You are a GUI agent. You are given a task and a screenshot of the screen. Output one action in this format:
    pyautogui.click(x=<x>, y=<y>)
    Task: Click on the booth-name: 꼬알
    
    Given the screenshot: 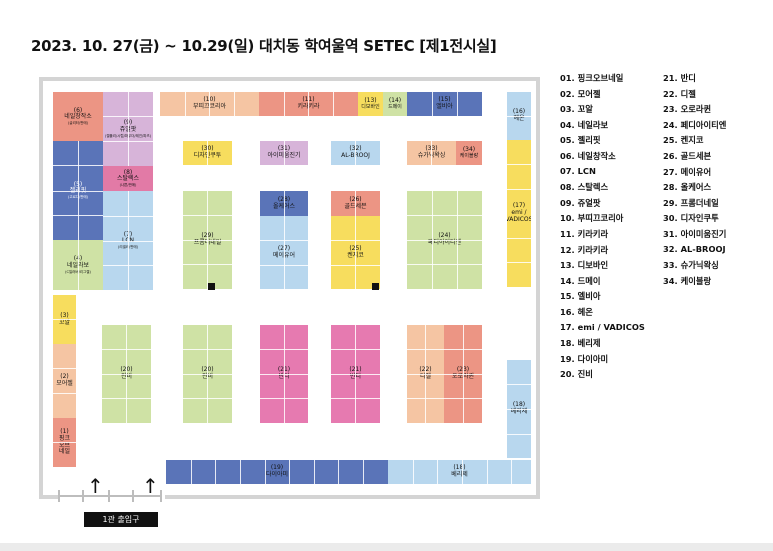 What is the action you would take?
    pyautogui.click(x=64, y=322)
    